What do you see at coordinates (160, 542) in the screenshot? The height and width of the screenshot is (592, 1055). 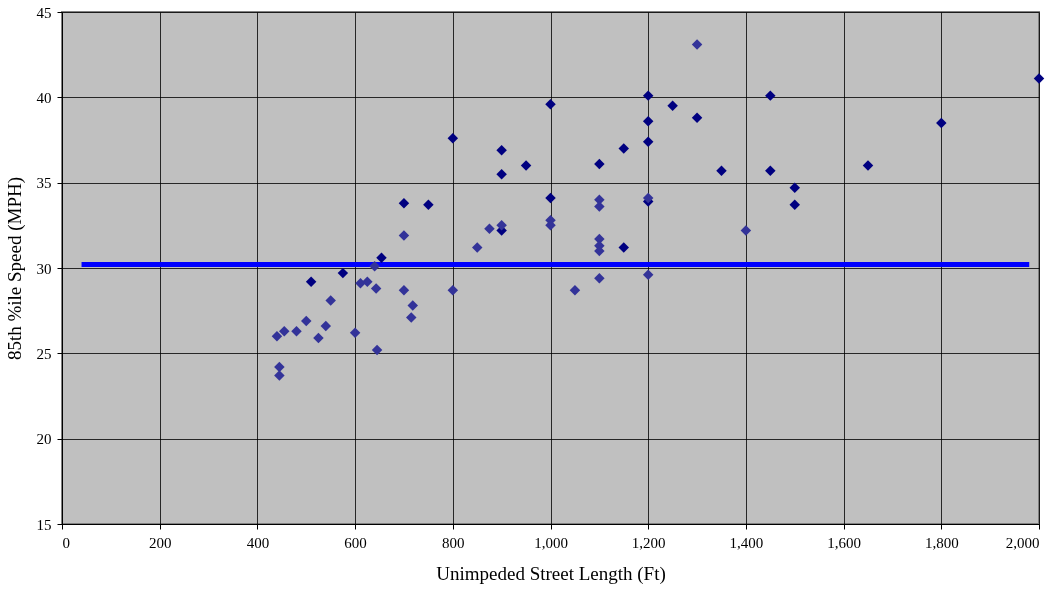 I see `x-tick-label: 200` at bounding box center [160, 542].